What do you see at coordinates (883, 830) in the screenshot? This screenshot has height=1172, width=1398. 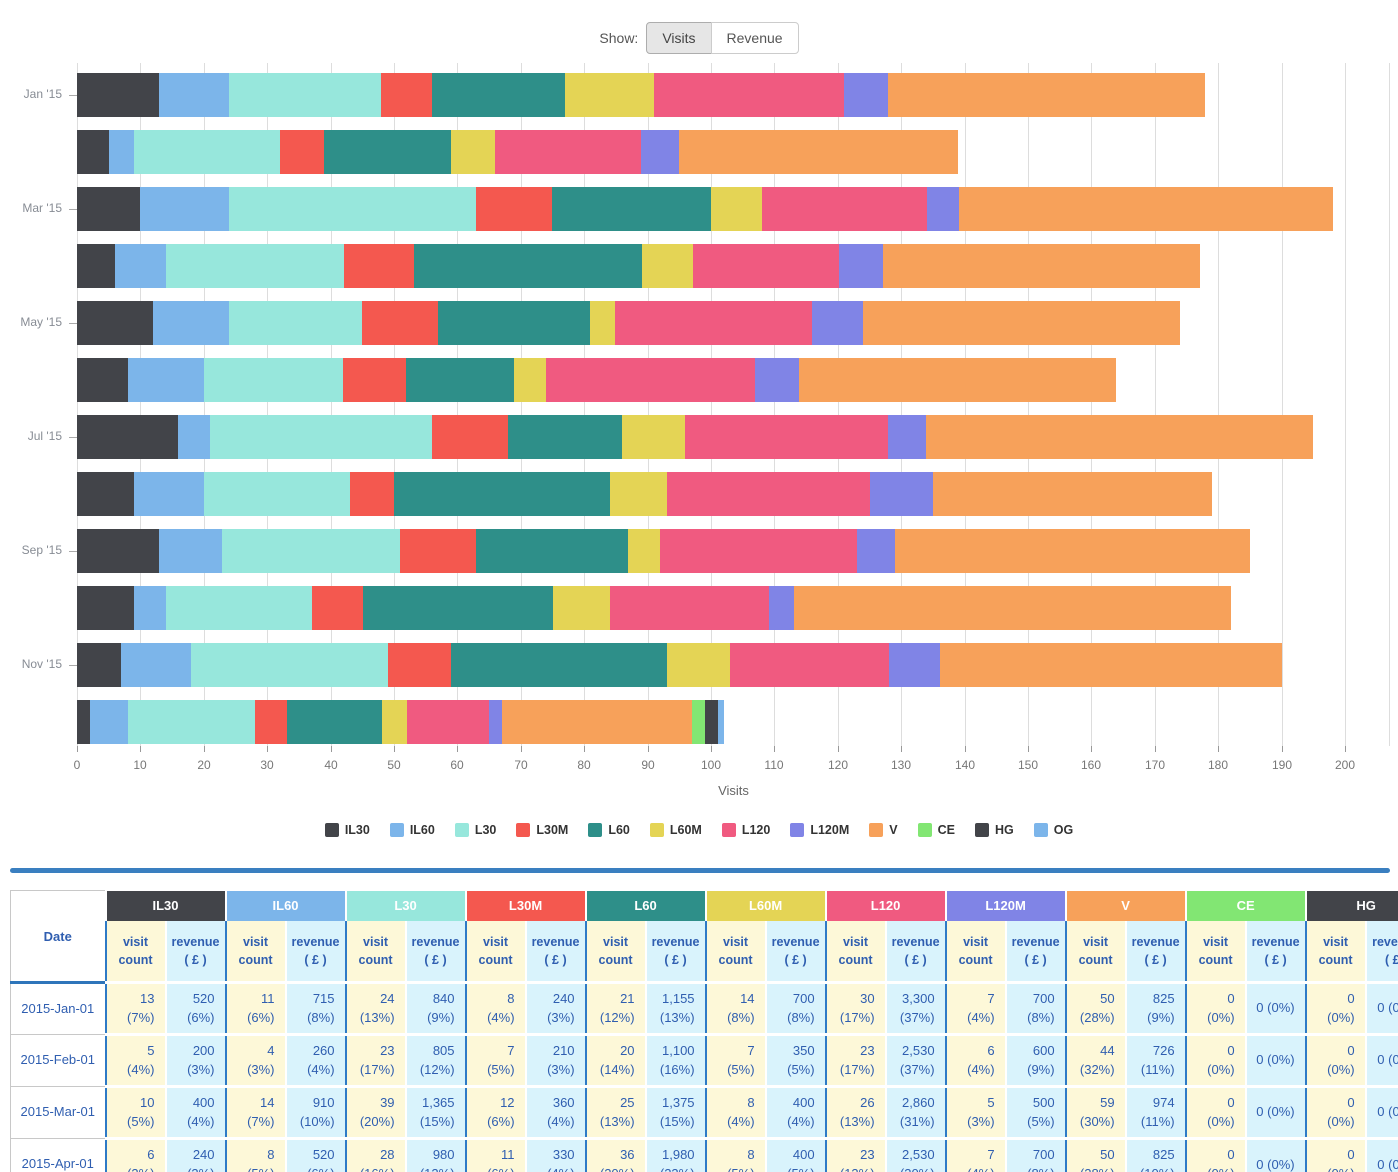 I see `legend-item-v: V` at bounding box center [883, 830].